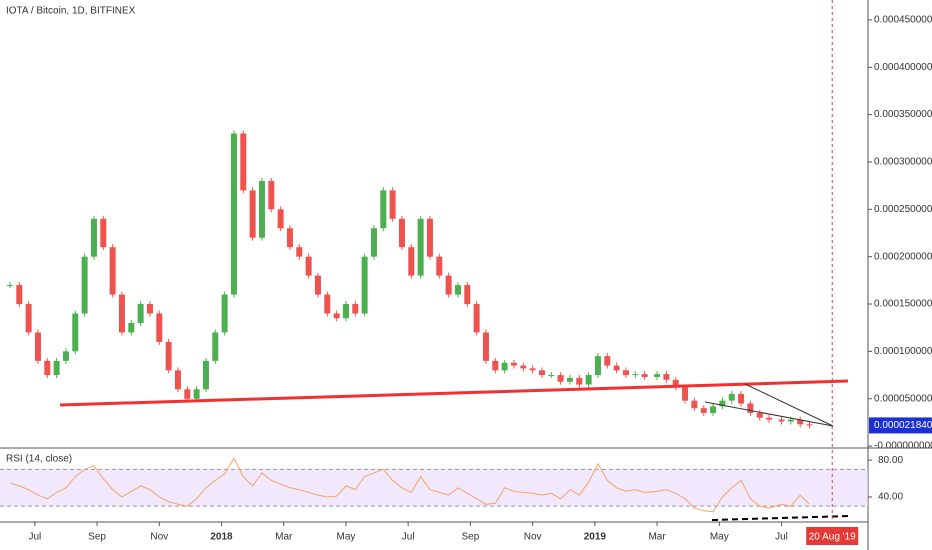 The height and width of the screenshot is (550, 932). I want to click on y-tick-label: 0.000450000, so click(903, 20).